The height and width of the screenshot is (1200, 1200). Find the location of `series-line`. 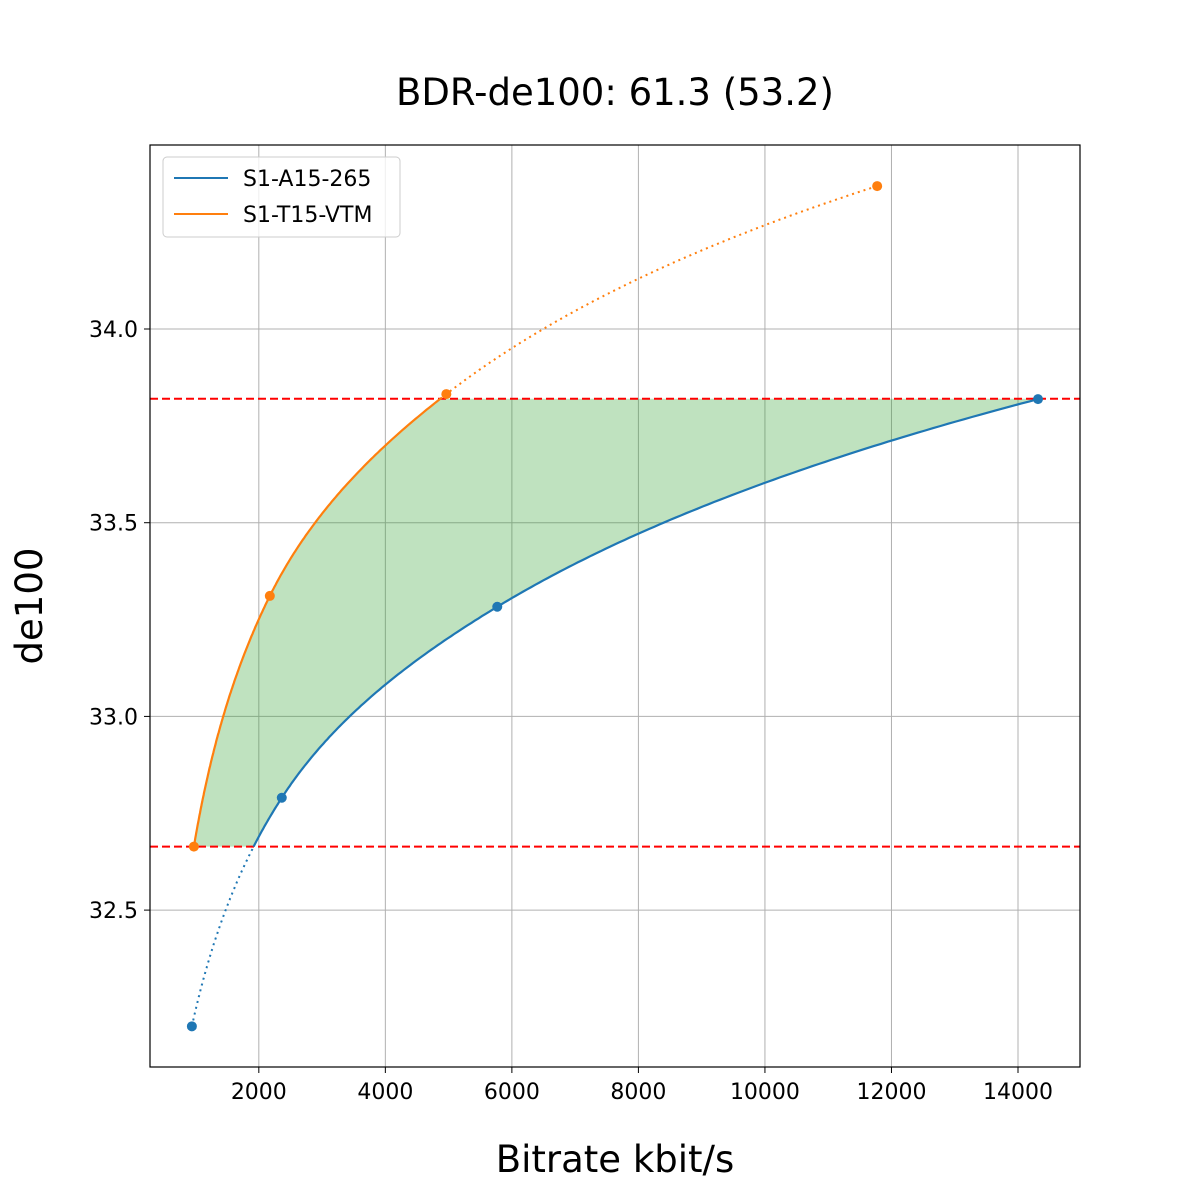

series-line is located at coordinates (317, 622).